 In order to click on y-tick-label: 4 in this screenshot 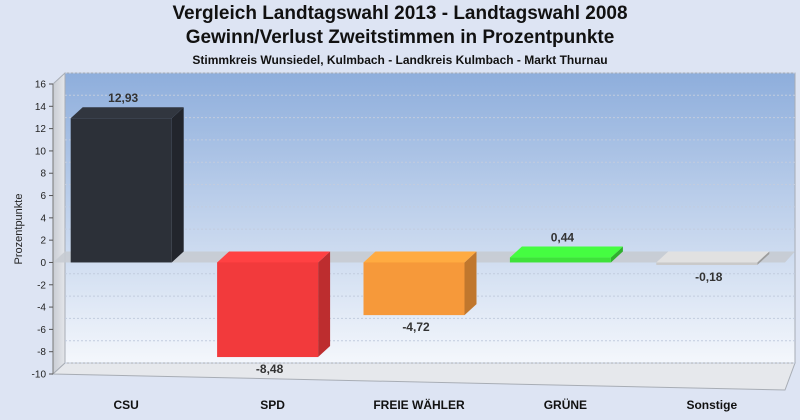, I will do `click(43, 218)`.